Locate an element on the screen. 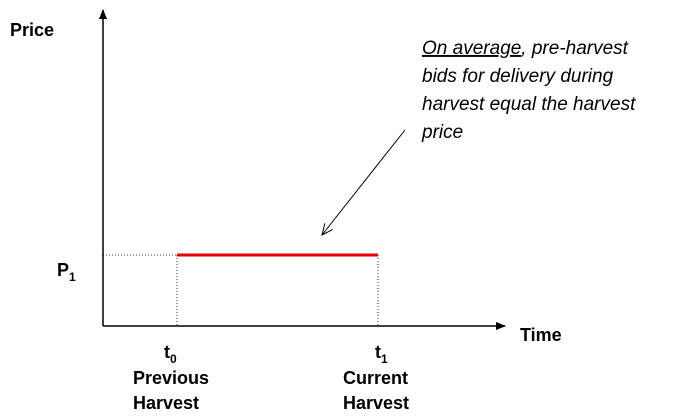 This screenshot has height=418, width=696. annotation: On average, pre-harvest is located at coordinates (525, 48).